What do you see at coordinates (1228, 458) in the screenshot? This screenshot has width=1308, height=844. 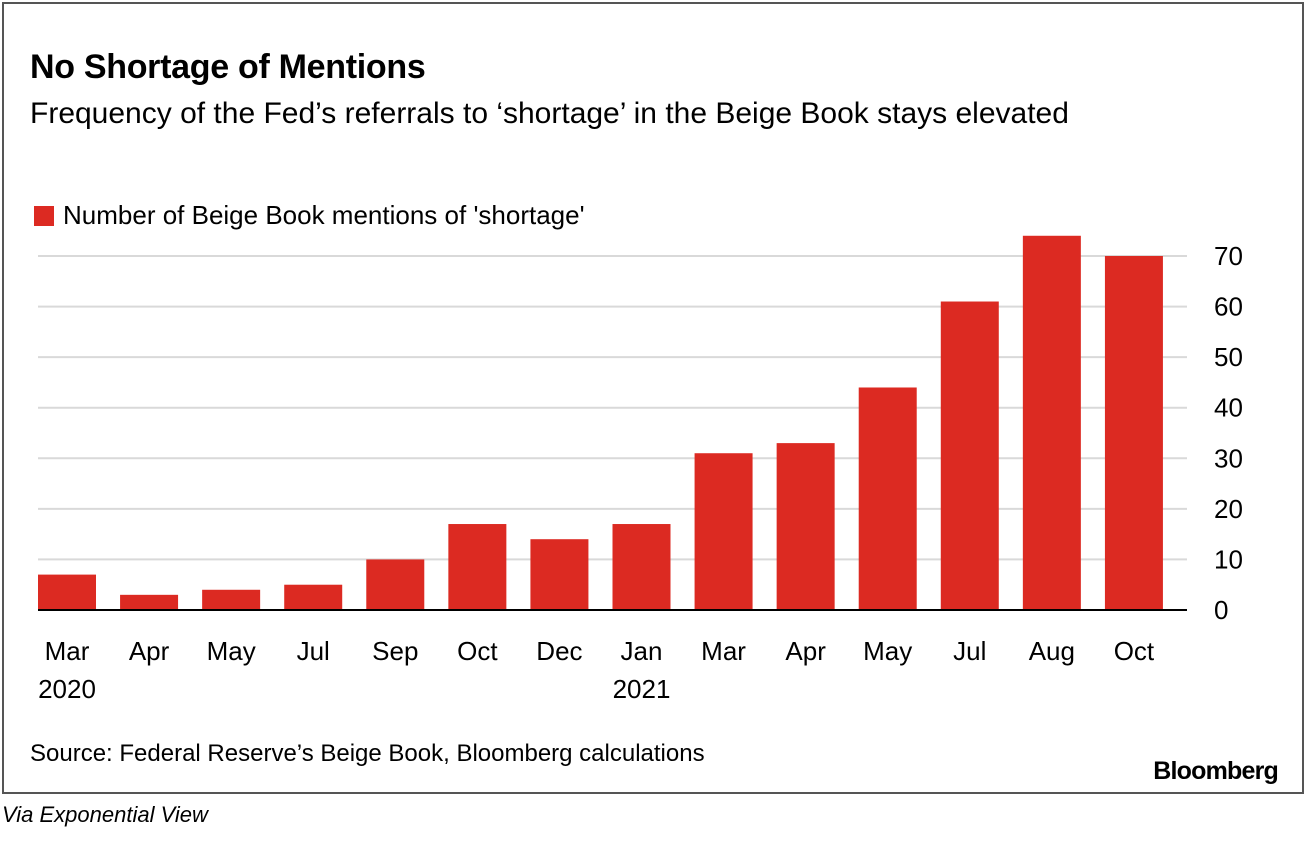 I see `y-tick-label: 30` at bounding box center [1228, 458].